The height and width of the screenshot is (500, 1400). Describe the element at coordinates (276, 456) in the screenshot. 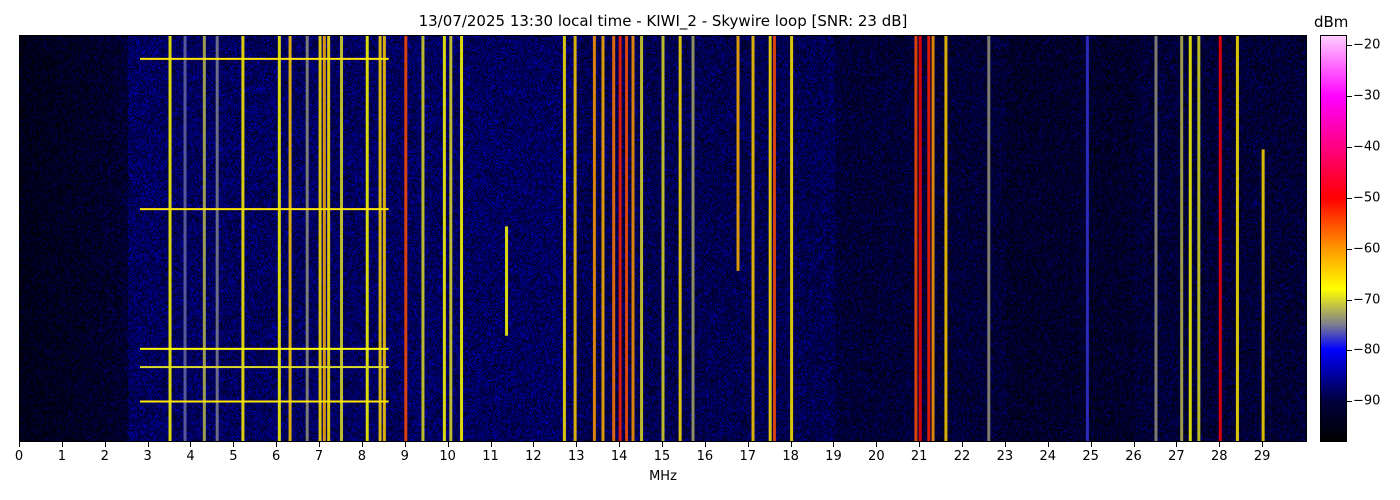

I see `x-tick-label: 6` at that location.